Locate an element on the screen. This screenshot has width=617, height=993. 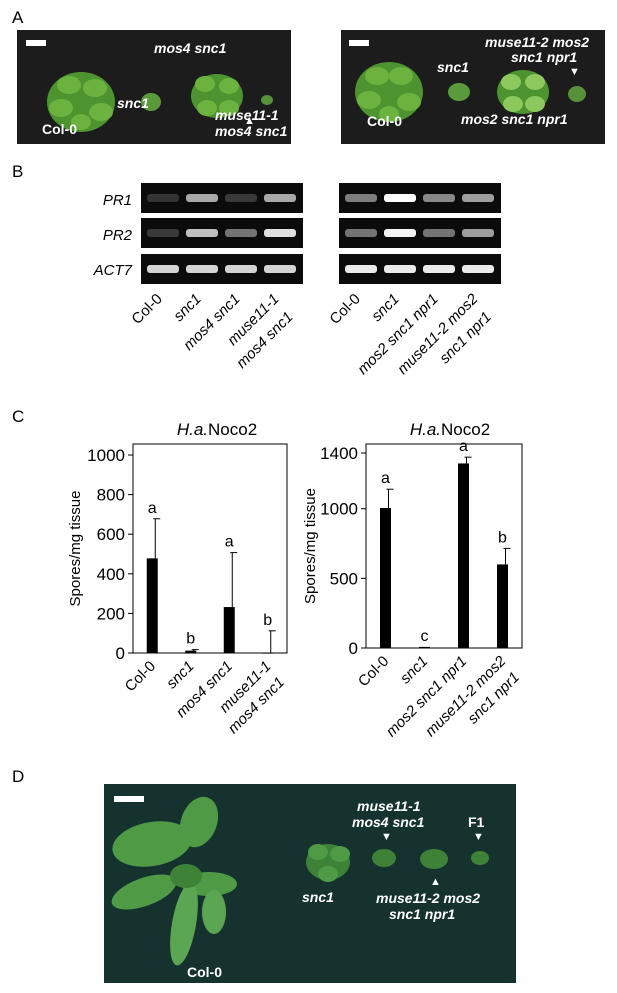
significance-letter: c is located at coordinates (425, 636).